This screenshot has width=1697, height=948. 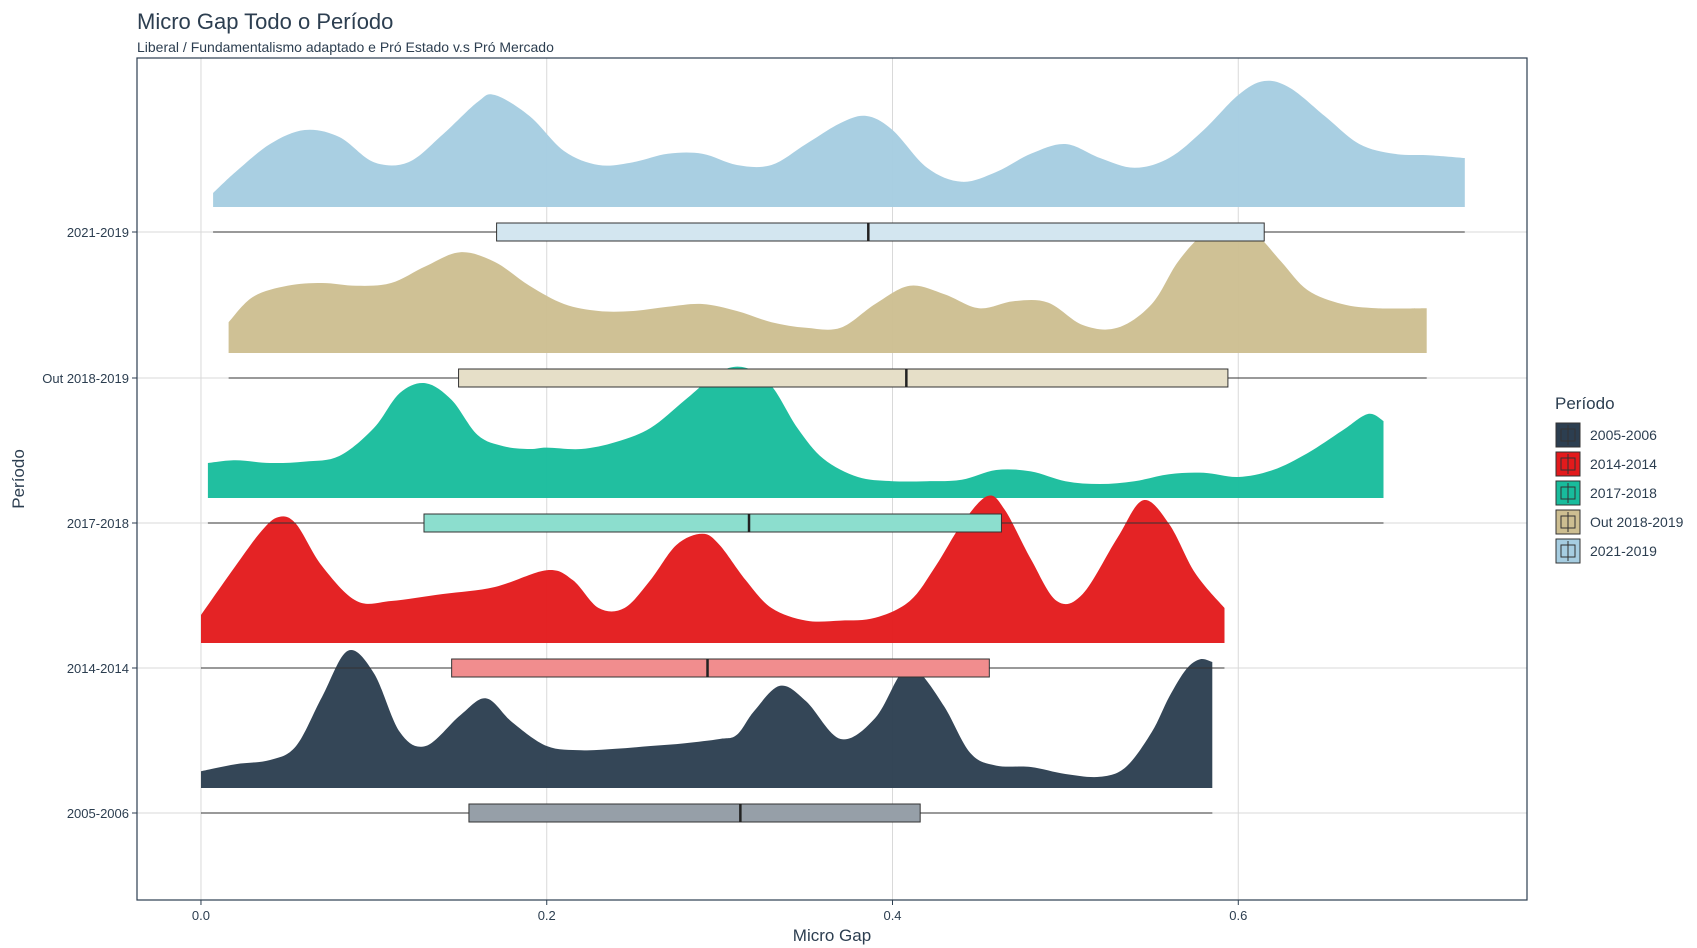 What do you see at coordinates (98, 232) in the screenshot?
I see `y-tick-label-4: 2021-2019` at bounding box center [98, 232].